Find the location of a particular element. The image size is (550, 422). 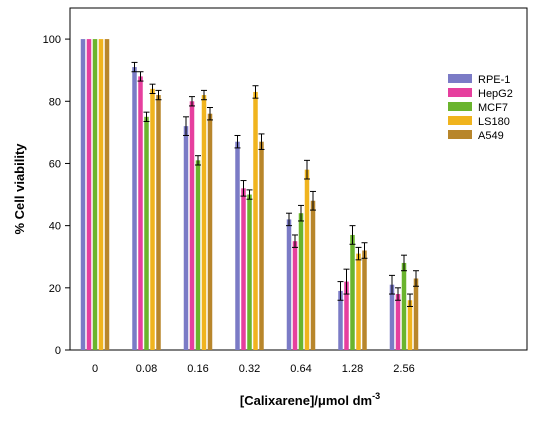

legend-label: MCF7 is located at coordinates (493, 108).